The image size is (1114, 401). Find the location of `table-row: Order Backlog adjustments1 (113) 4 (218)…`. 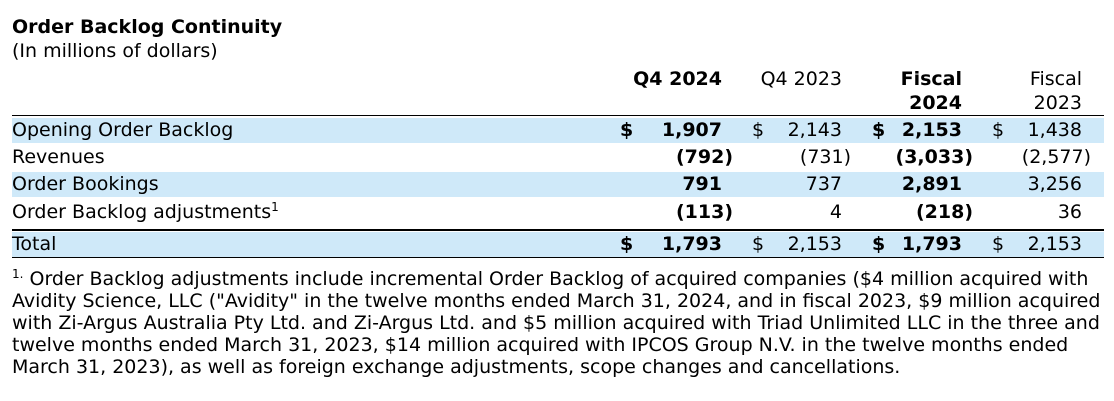

table-row: Order Backlog adjustments1 (113) 4 (218)… is located at coordinates (558, 212).